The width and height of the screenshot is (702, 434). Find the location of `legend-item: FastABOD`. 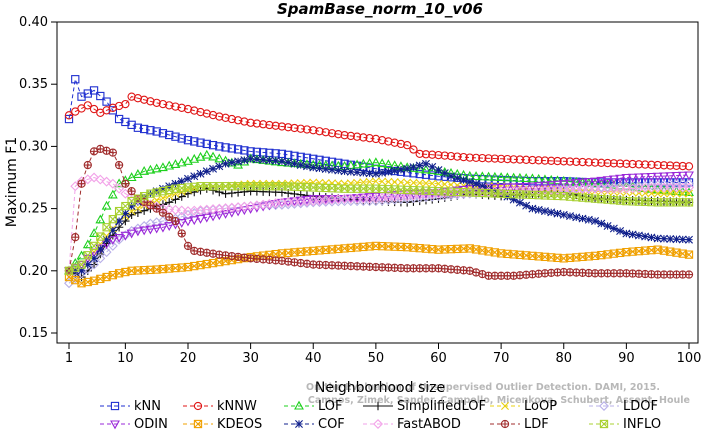

legend-item: FastABOD is located at coordinates (412, 424).